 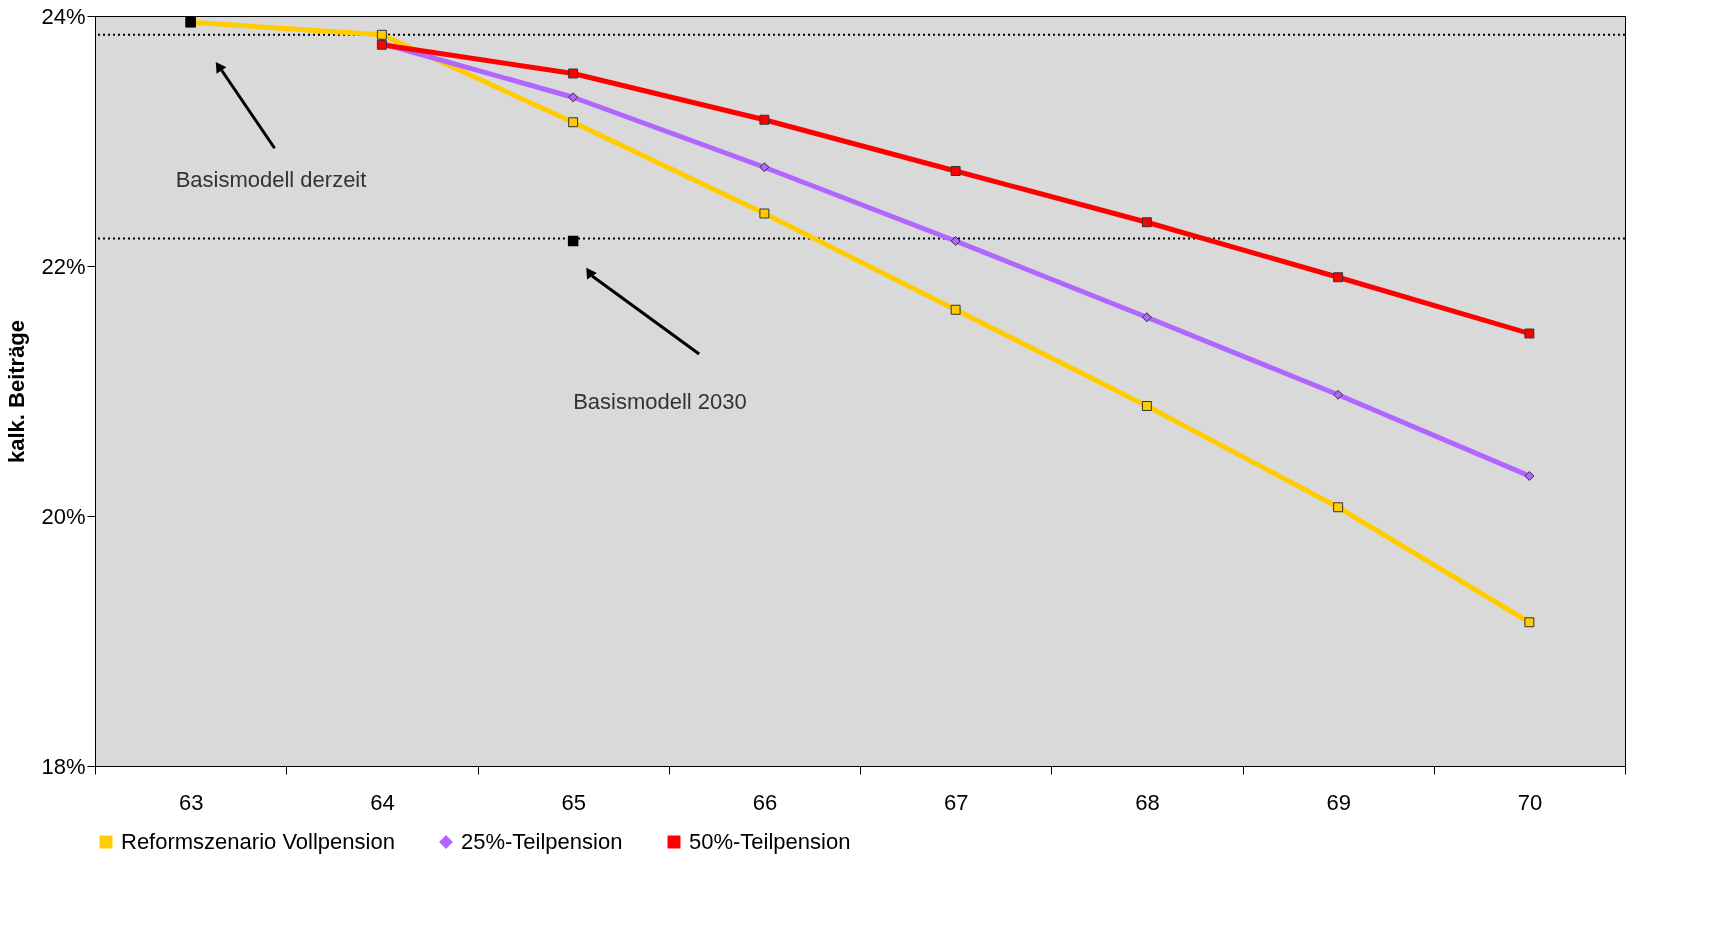 What do you see at coordinates (191, 802) in the screenshot?
I see `x-tick-label: 63` at bounding box center [191, 802].